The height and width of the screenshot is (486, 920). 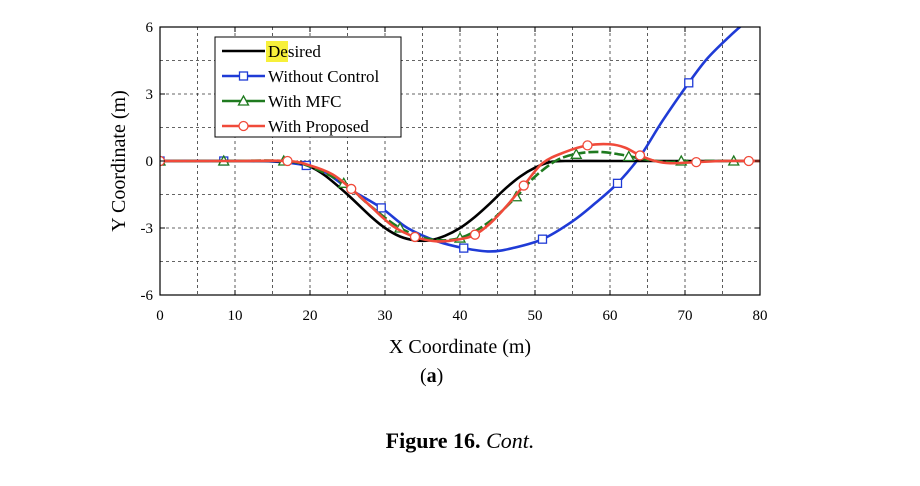 What do you see at coordinates (150, 28) in the screenshot?
I see `y-tick-label: 6` at bounding box center [150, 28].